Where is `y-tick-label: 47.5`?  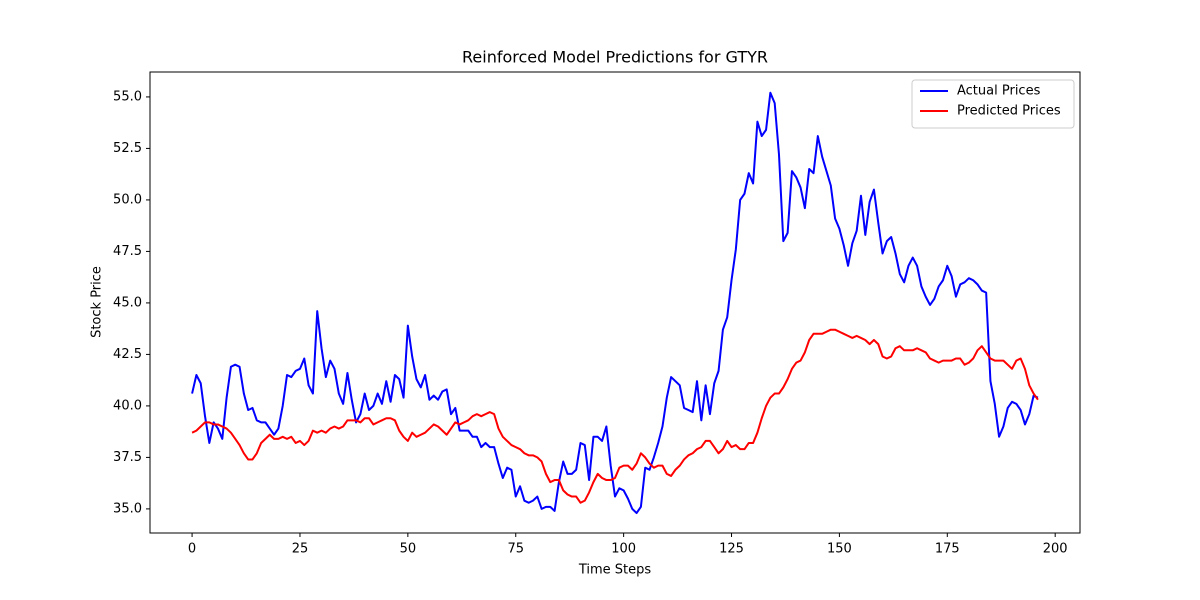
y-tick-label: 47.5 is located at coordinates (127, 251).